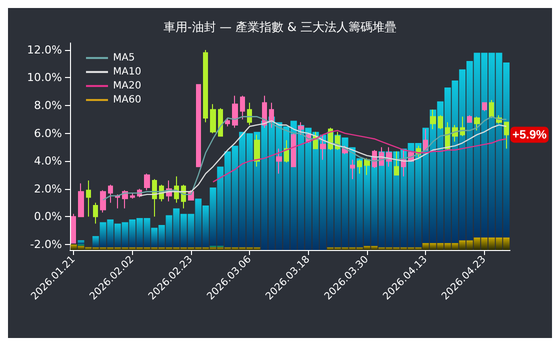 This screenshot has height=346, width=560. I want to click on y-tick-label: 4.0%, so click(48, 161).